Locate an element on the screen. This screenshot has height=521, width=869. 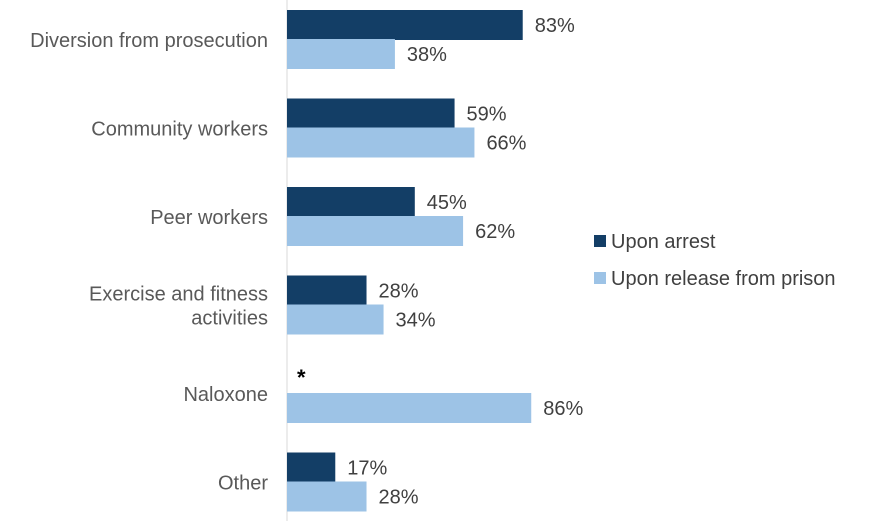
category-label-line: activities is located at coordinates (229, 319).